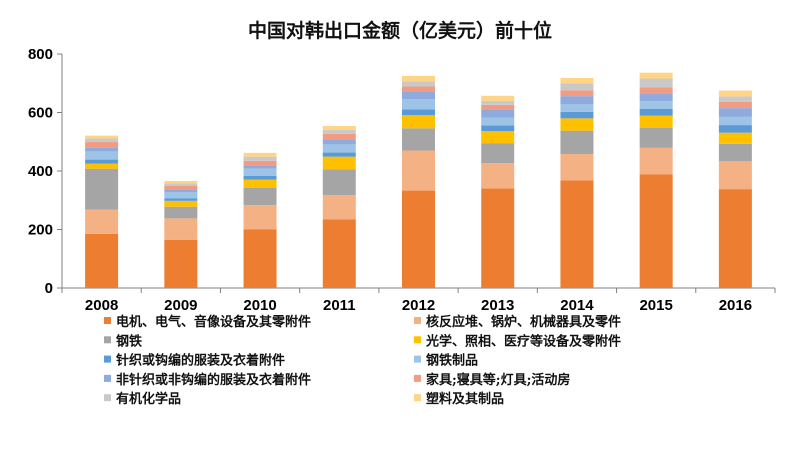  I want to click on legend-item: 有机化学品, so click(142, 399).